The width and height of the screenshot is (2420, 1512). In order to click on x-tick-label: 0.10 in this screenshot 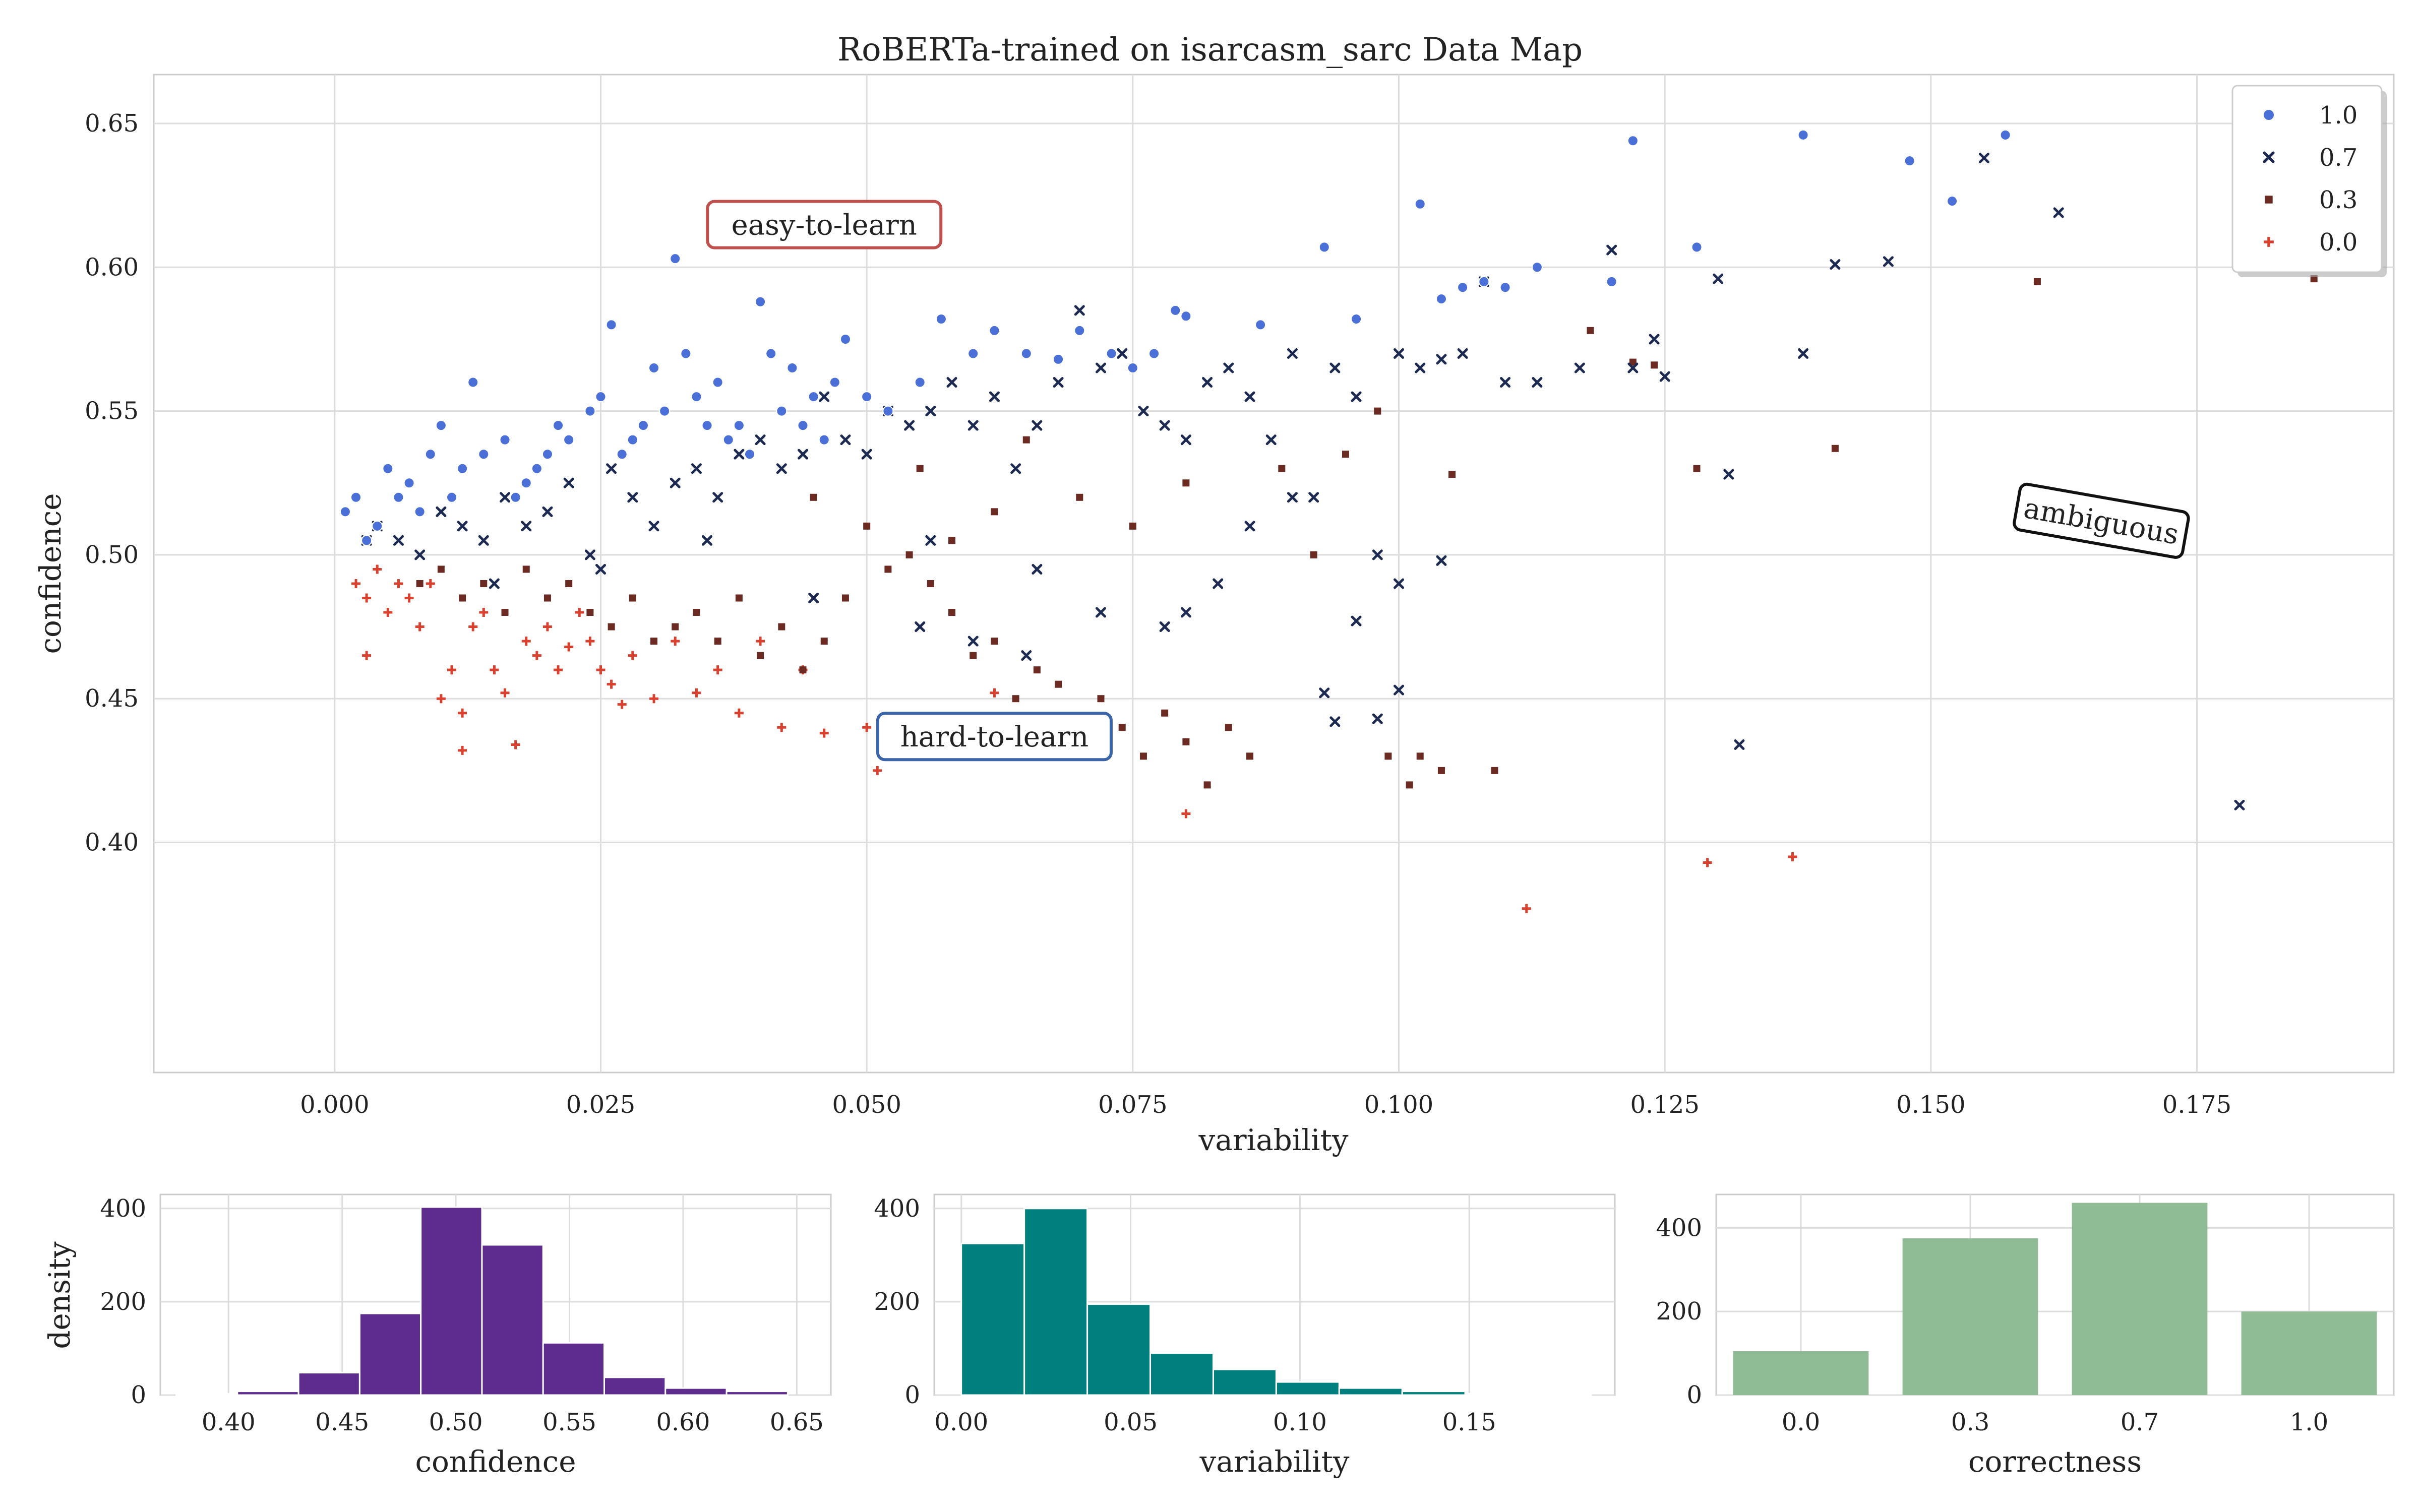, I will do `click(1300, 1422)`.